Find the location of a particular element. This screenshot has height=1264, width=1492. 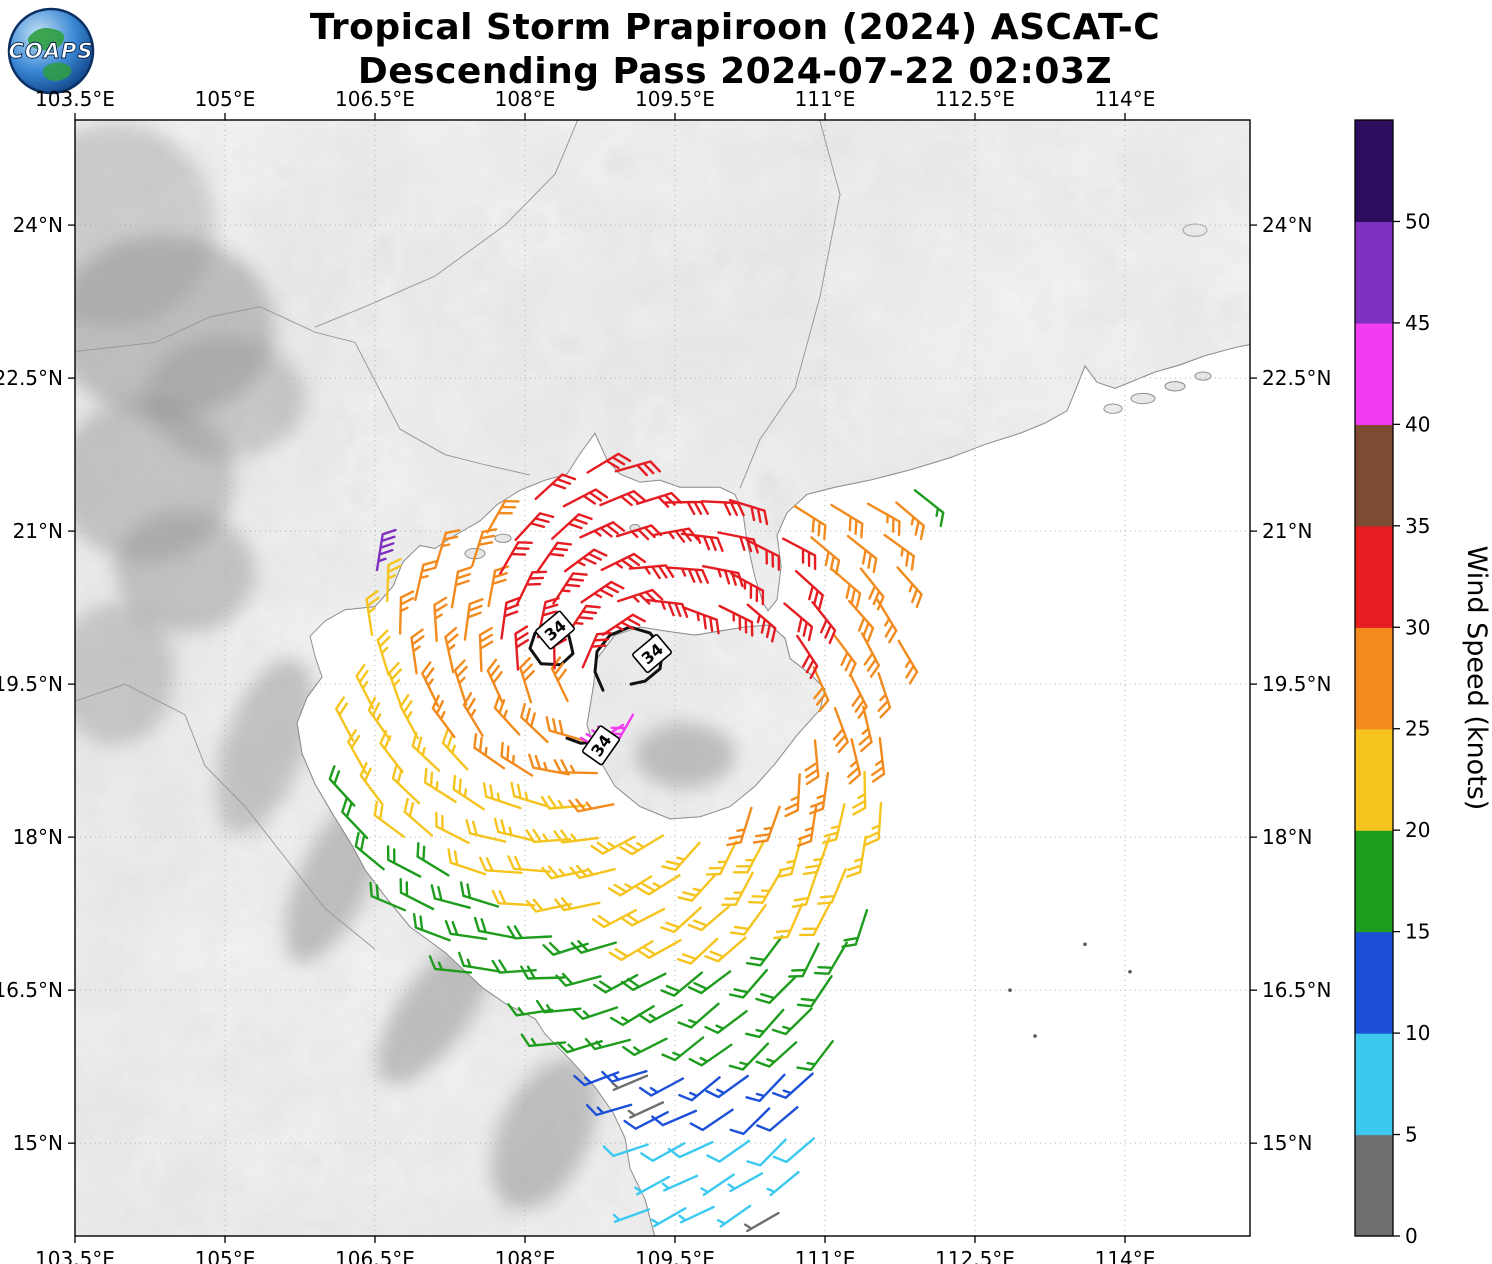

coaps-logo: COAPS is located at coordinates (51, 51).